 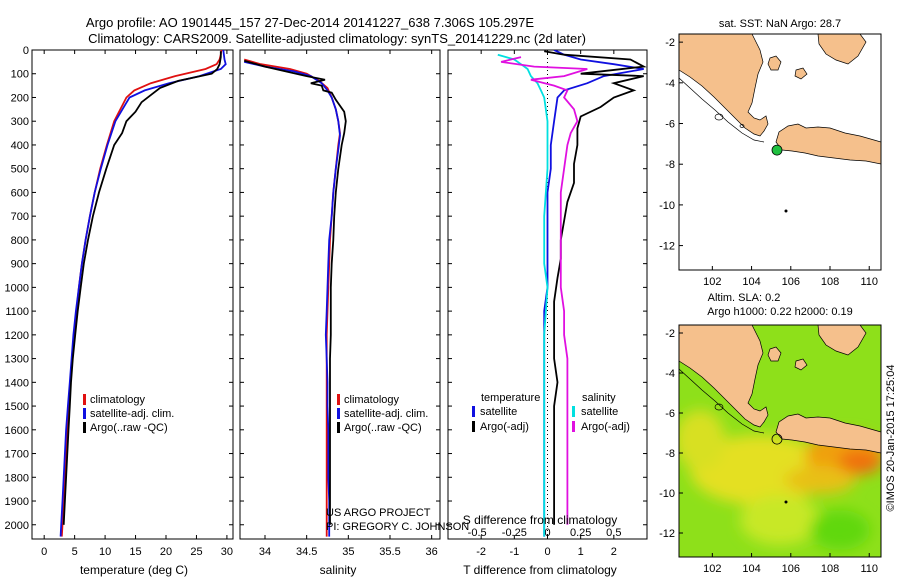 What do you see at coordinates (504, 427) in the screenshot?
I see `difference-legend-t-argo: Argo(-adj)` at bounding box center [504, 427].